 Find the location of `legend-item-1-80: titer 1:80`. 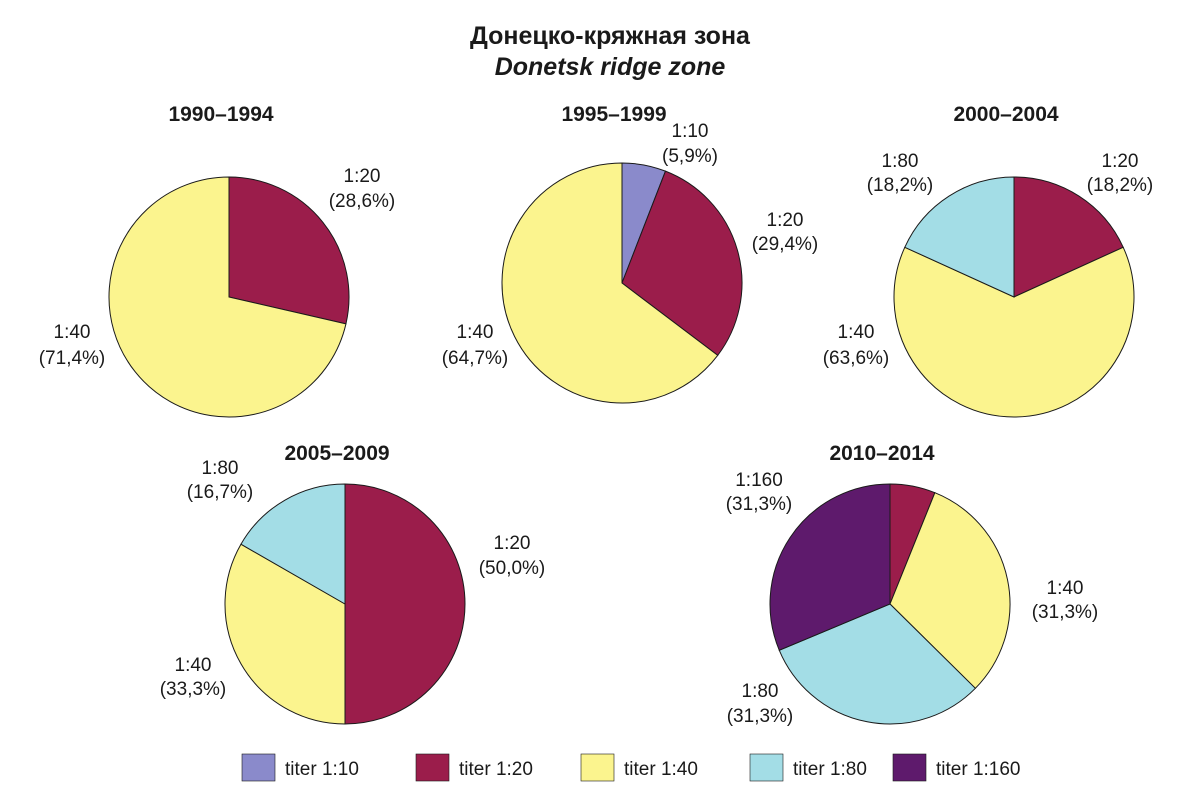

legend-item-1-80: titer 1:80 is located at coordinates (808, 767).